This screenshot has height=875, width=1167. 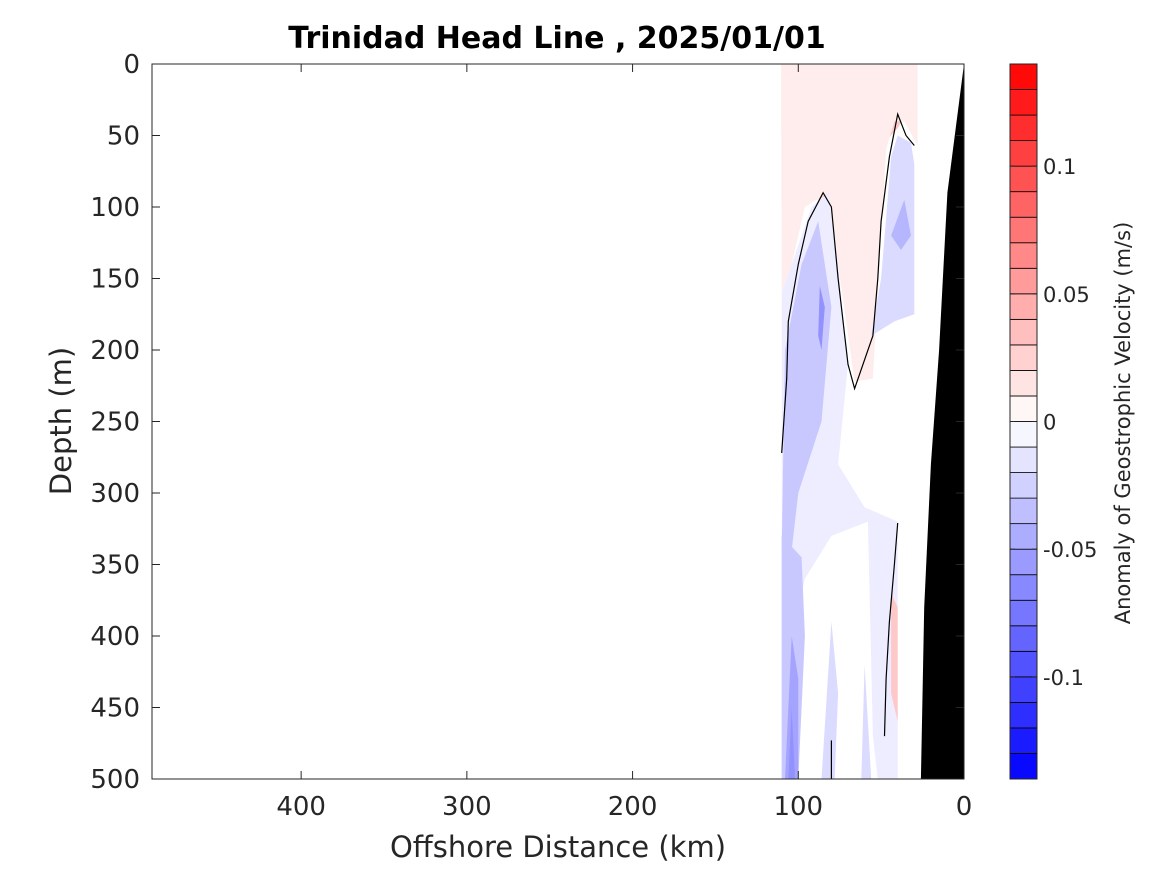 I want to click on bathymetry-layer, so click(x=942, y=421).